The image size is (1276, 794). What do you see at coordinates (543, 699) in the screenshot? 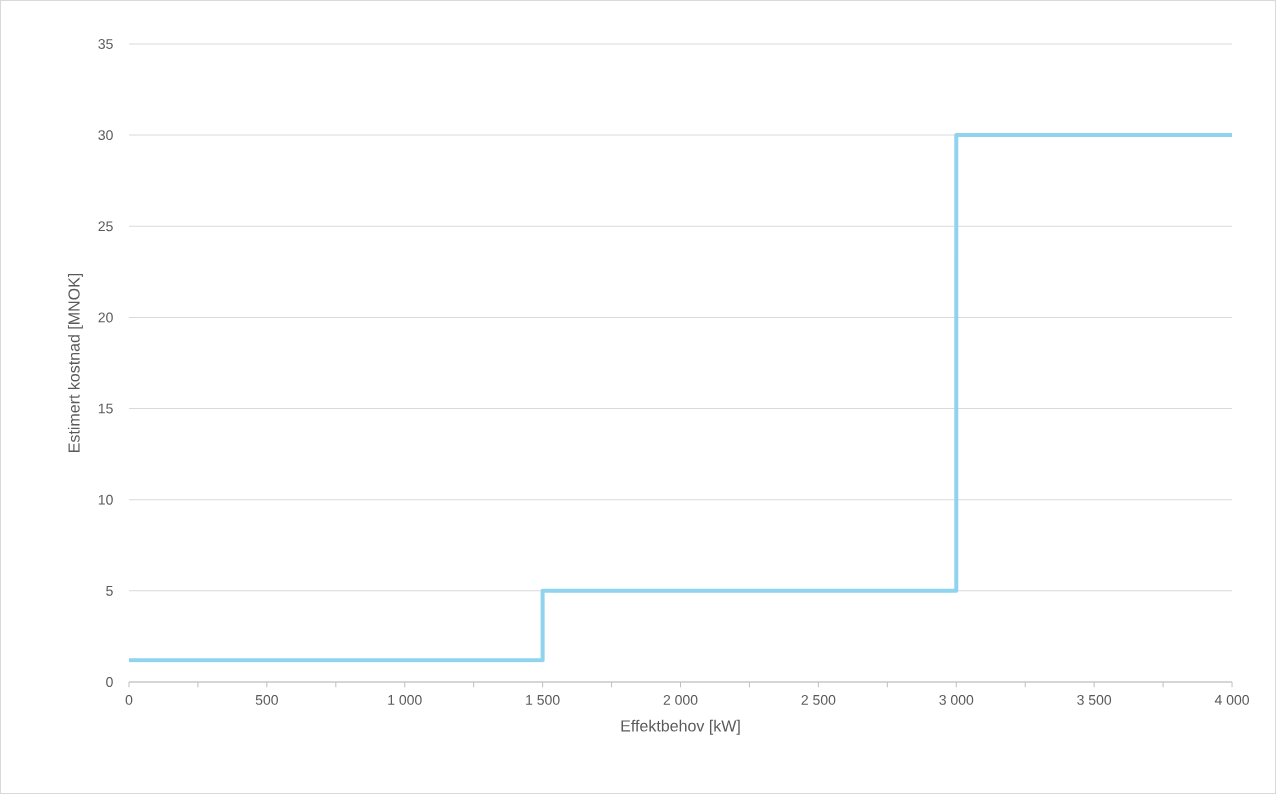
I see `x-tick-label: 1 500` at bounding box center [543, 699].